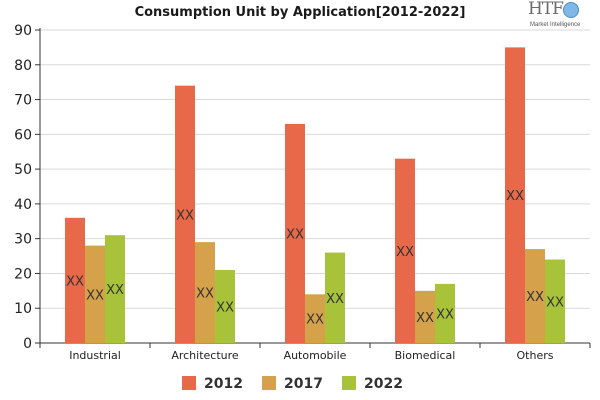  Describe the element at coordinates (383, 384) in the screenshot. I see `legend-label-2022: 2022` at that location.